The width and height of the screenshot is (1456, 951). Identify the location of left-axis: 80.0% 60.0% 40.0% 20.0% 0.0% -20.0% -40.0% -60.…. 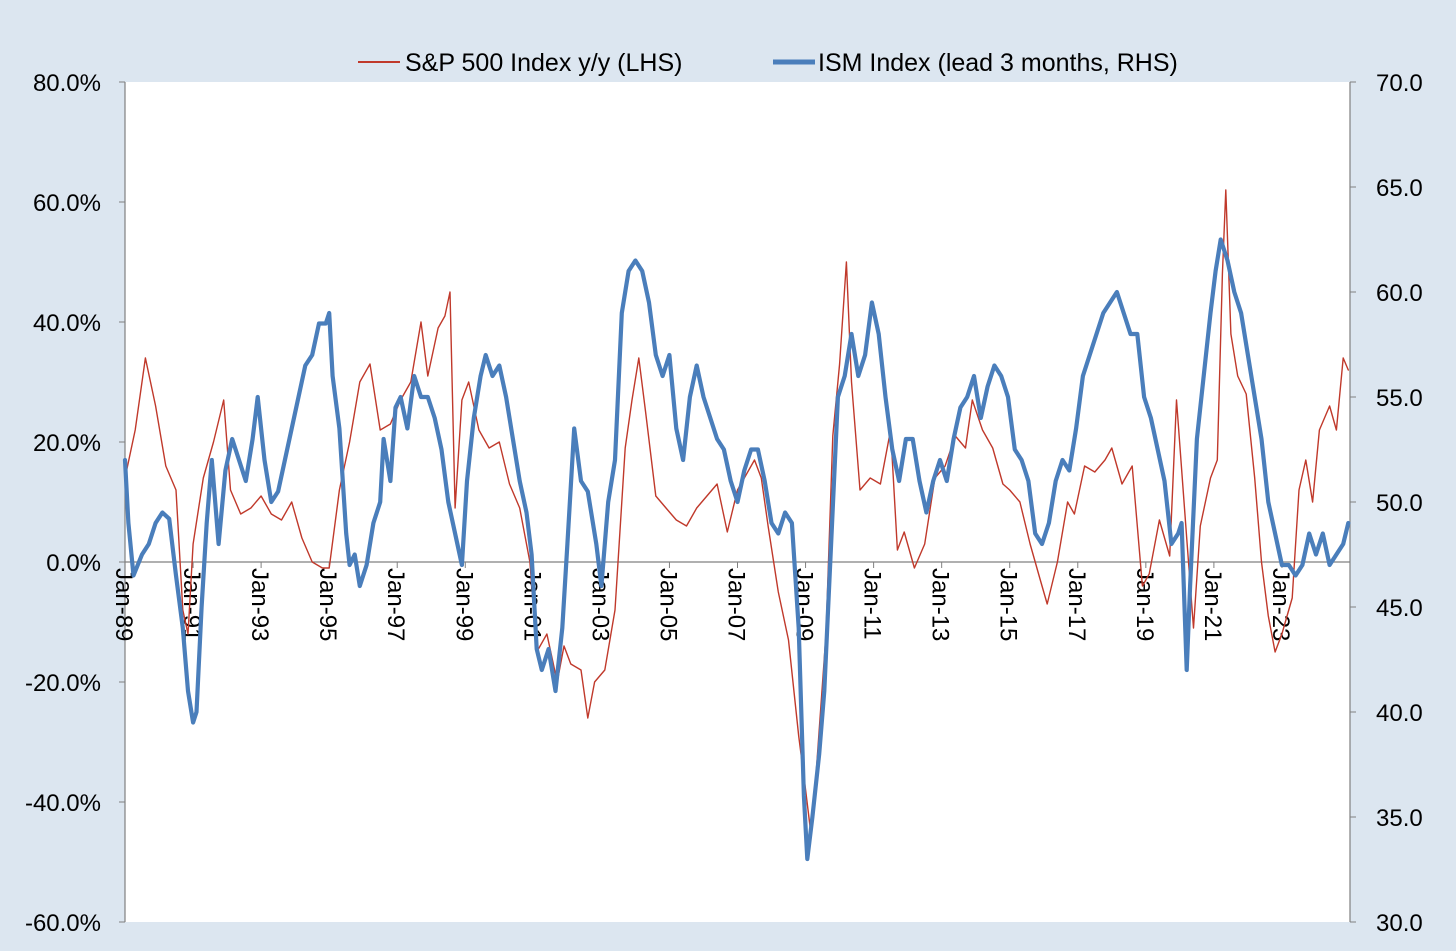
(75, 503).